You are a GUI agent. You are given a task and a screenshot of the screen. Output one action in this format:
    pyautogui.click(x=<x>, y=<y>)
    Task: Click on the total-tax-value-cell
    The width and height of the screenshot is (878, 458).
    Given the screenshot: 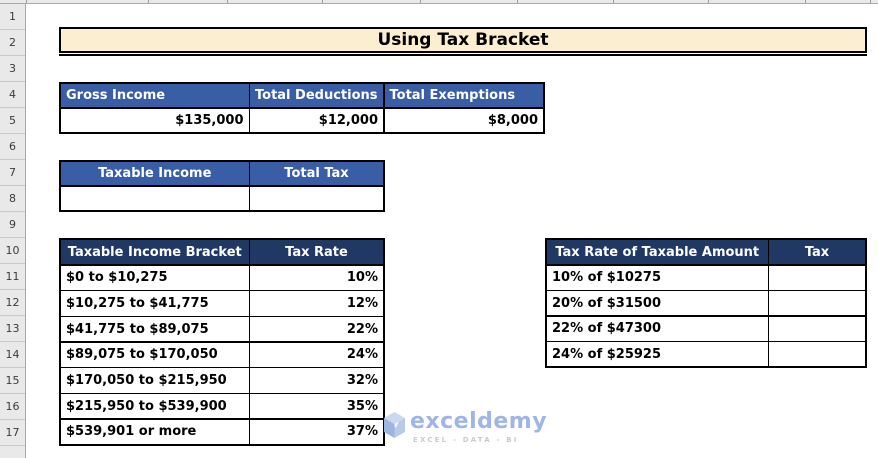 What is the action you would take?
    pyautogui.click(x=316, y=198)
    